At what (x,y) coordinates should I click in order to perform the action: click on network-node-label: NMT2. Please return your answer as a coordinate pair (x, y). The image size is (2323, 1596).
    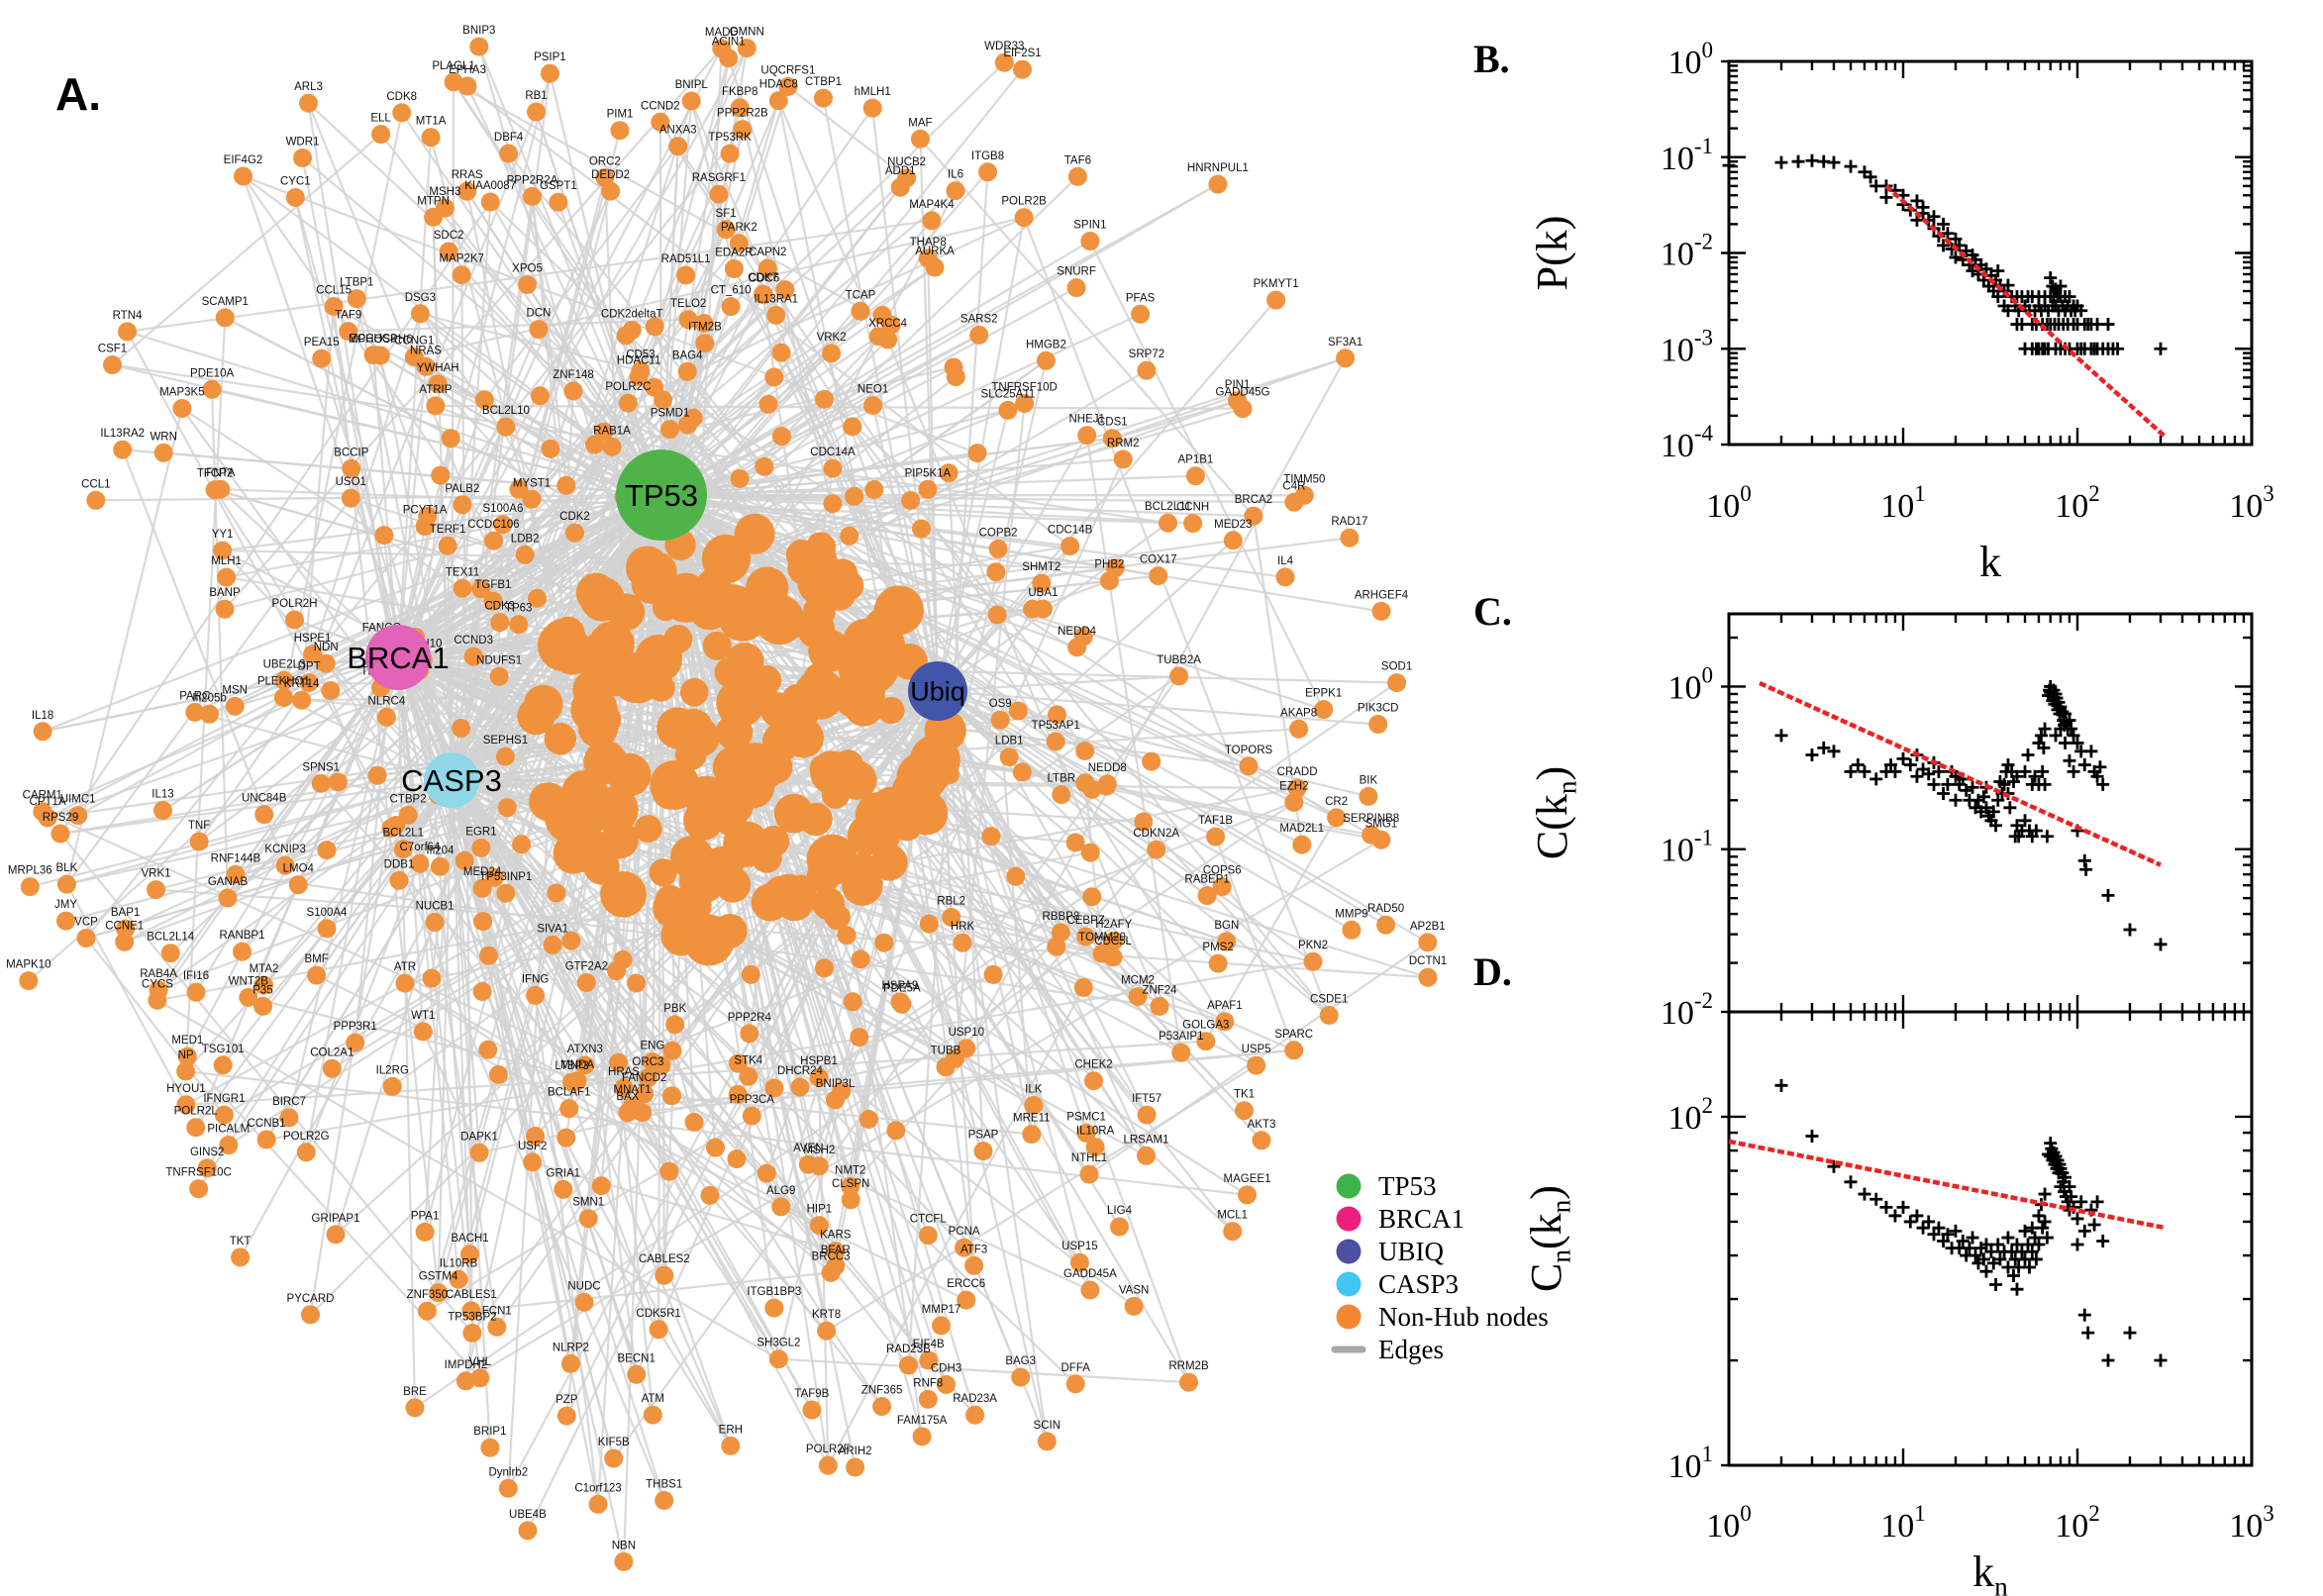
    Looking at the image, I should click on (850, 1170).